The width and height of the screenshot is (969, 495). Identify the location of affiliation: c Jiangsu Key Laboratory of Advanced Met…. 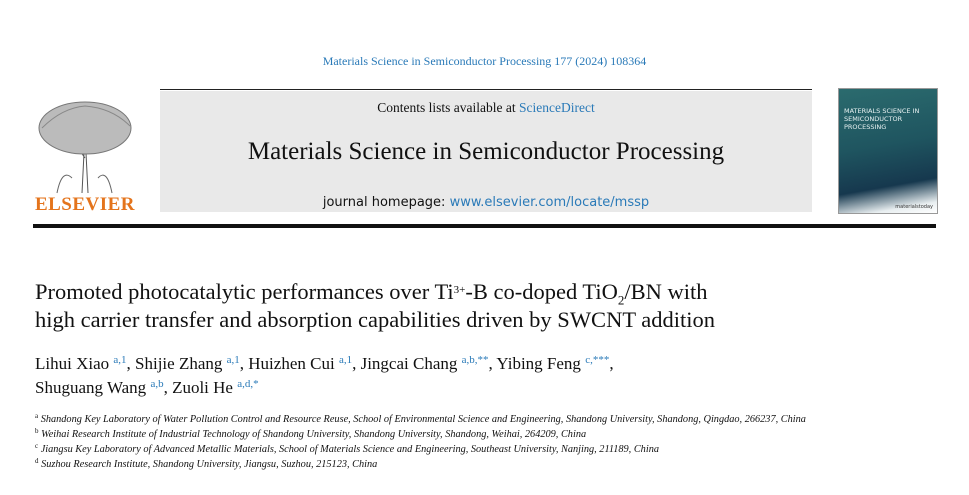
(485, 449).